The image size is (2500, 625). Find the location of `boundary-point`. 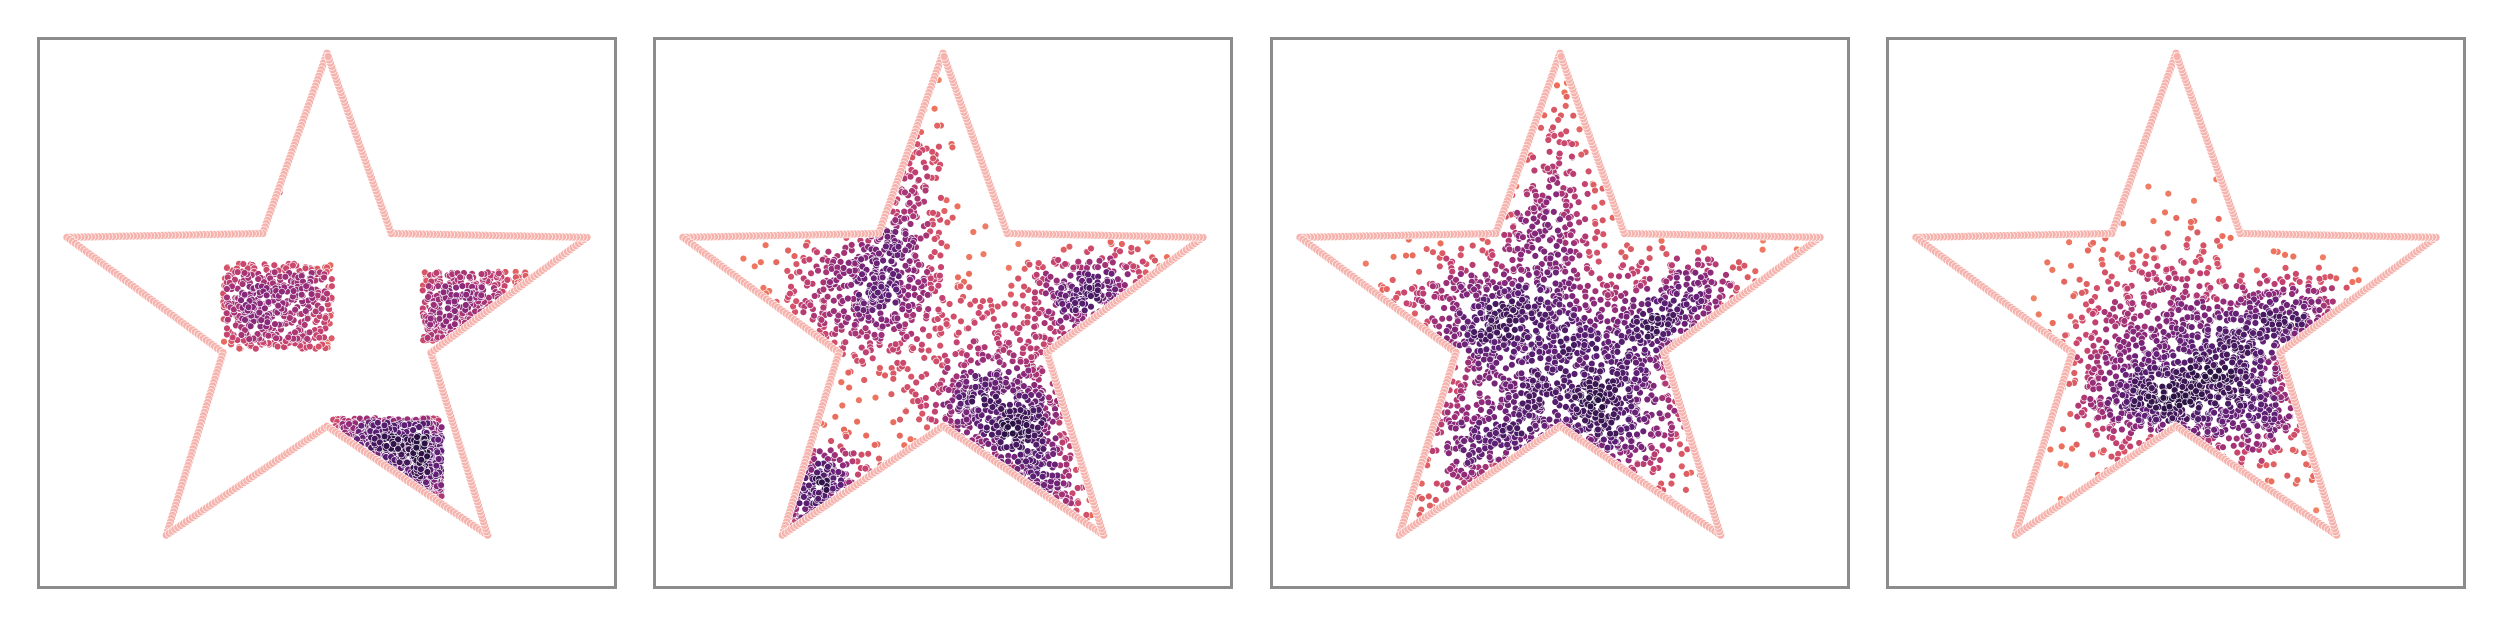

boundary-point is located at coordinates (328, 56).